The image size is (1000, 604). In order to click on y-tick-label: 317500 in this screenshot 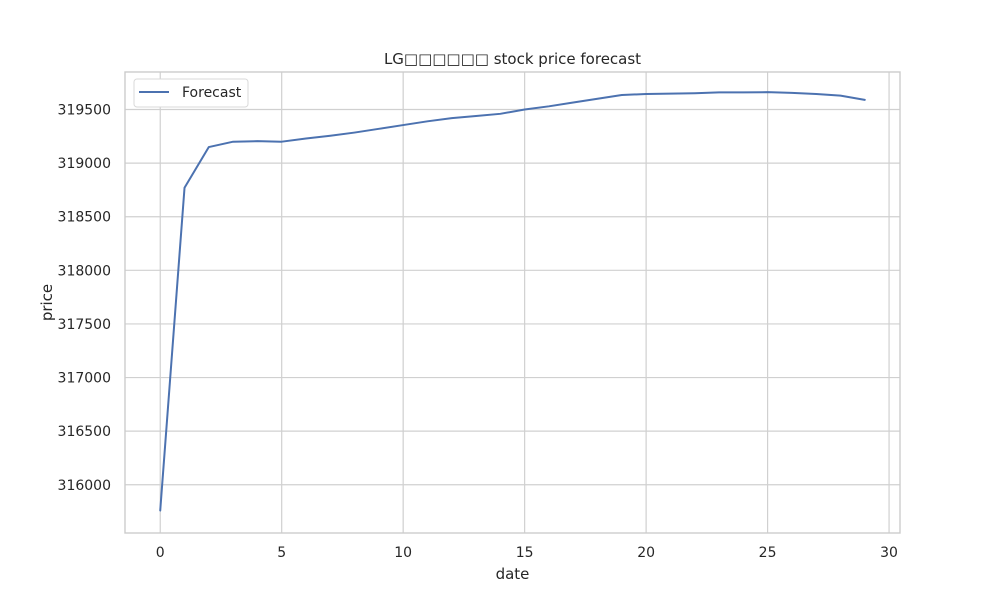, I will do `click(84, 325)`.